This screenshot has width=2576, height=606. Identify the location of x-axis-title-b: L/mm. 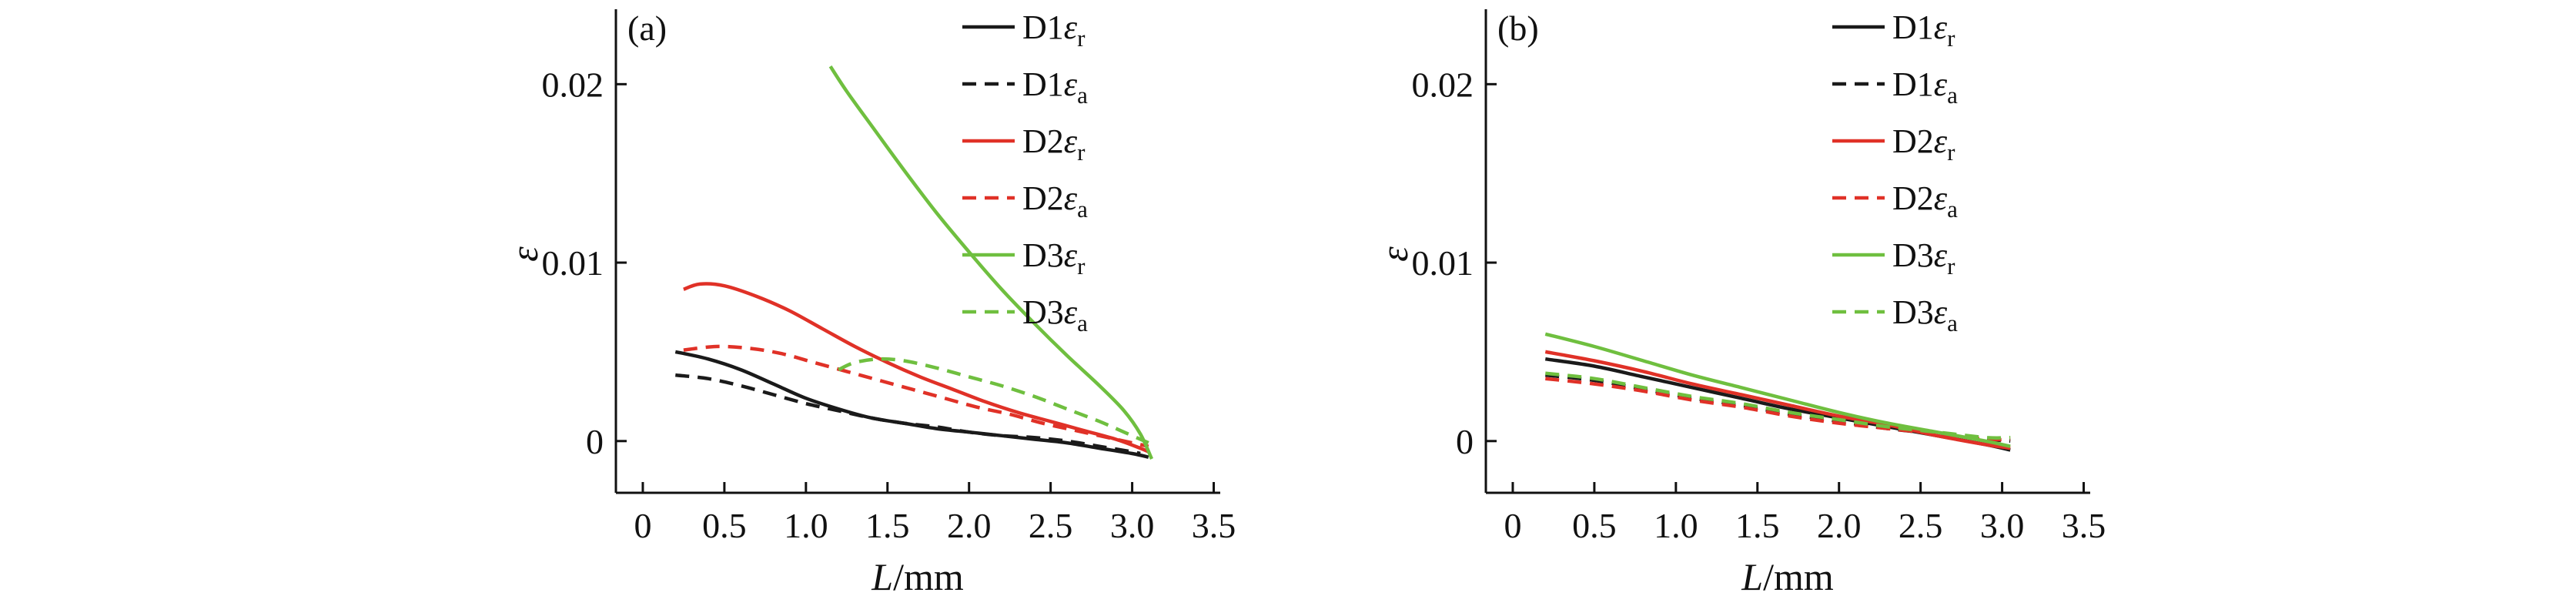
(1788, 576).